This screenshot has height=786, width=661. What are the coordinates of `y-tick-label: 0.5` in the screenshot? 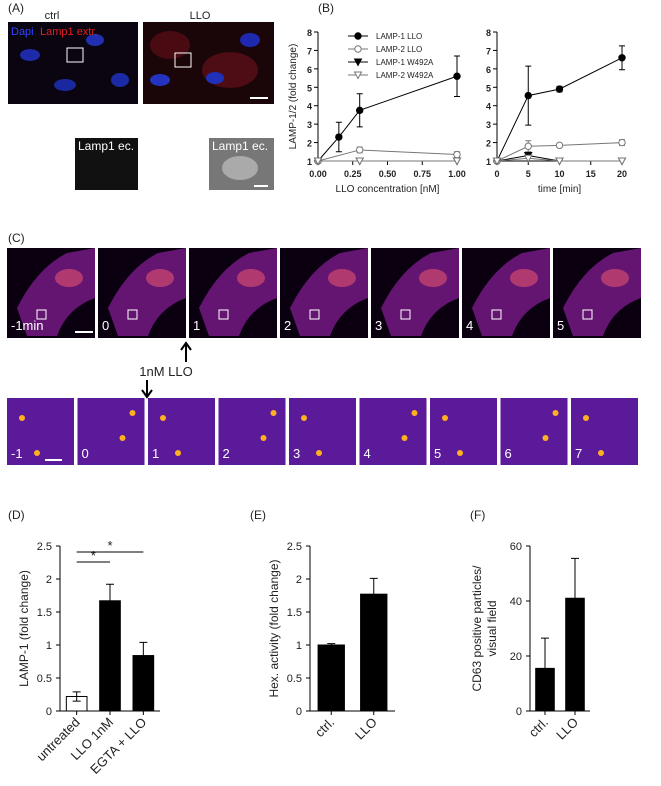 It's located at (44, 679).